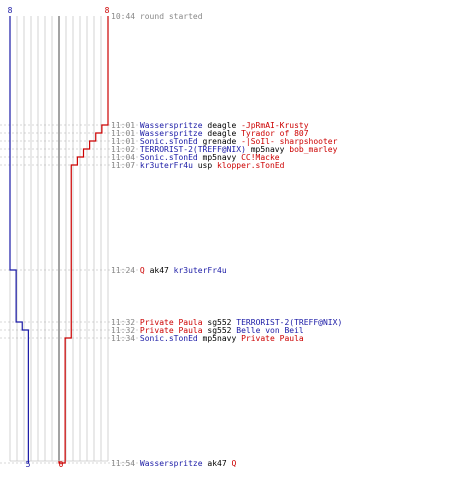 The image size is (450, 500). I want to click on red-start-score: 8, so click(107, 10).